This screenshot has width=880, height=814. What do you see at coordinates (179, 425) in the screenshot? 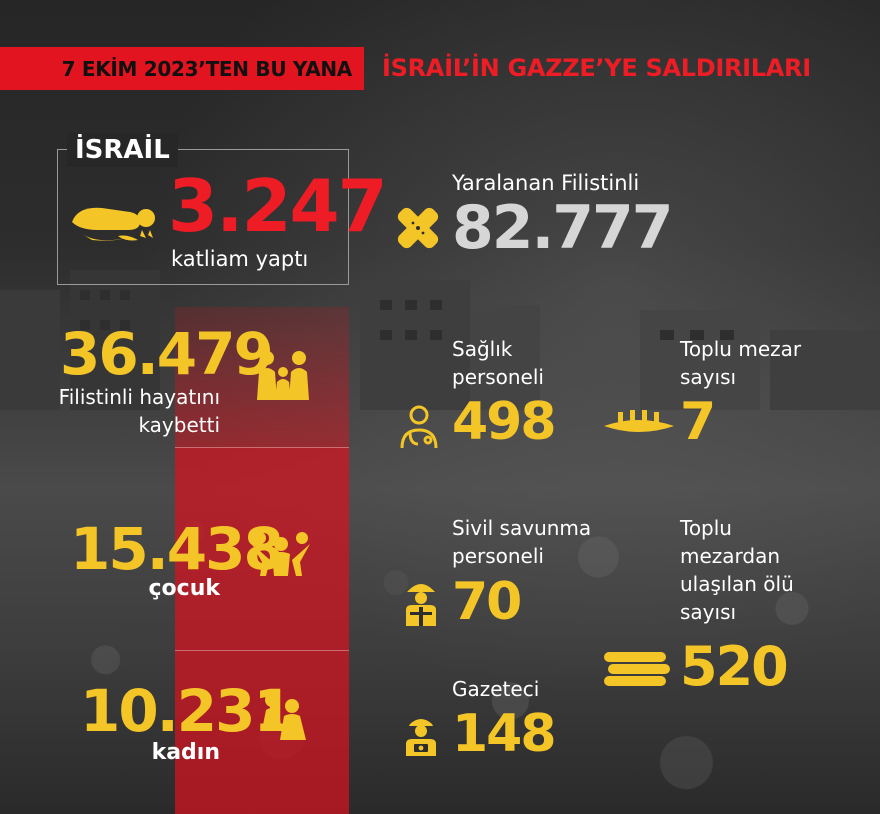
I see `deaths-label-line2: kaybetti` at bounding box center [179, 425].